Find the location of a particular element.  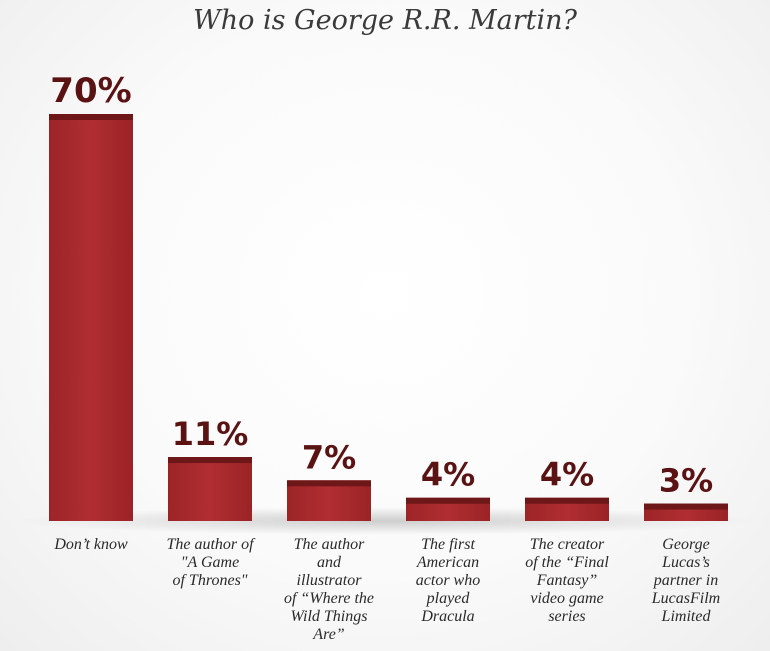

category-label: Don’t know is located at coordinates (90, 544).